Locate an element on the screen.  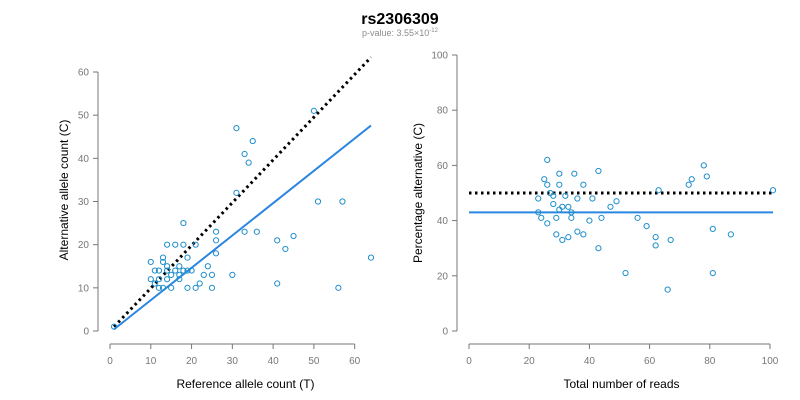
y-tick-label: 40 is located at coordinates (443, 221).